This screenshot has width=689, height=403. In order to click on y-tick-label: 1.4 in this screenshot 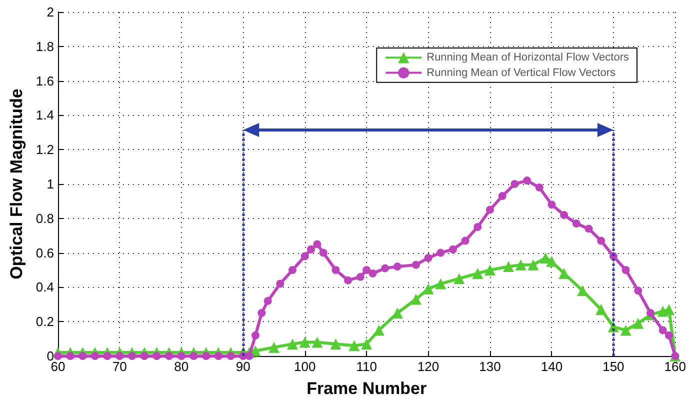, I will do `click(45, 115)`.